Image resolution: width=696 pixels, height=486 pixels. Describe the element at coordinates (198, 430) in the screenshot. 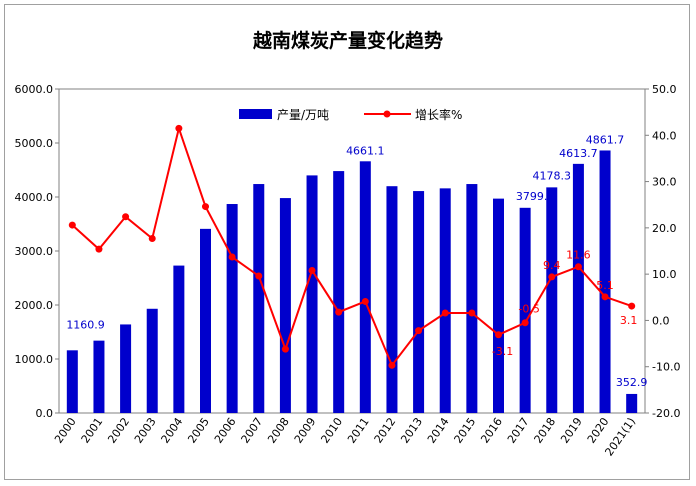

I see `x-tick-label: 2005` at that location.